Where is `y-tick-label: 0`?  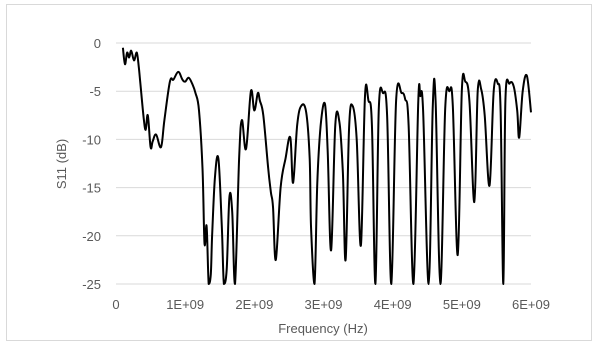 y-tick-label: 0 is located at coordinates (97, 43).